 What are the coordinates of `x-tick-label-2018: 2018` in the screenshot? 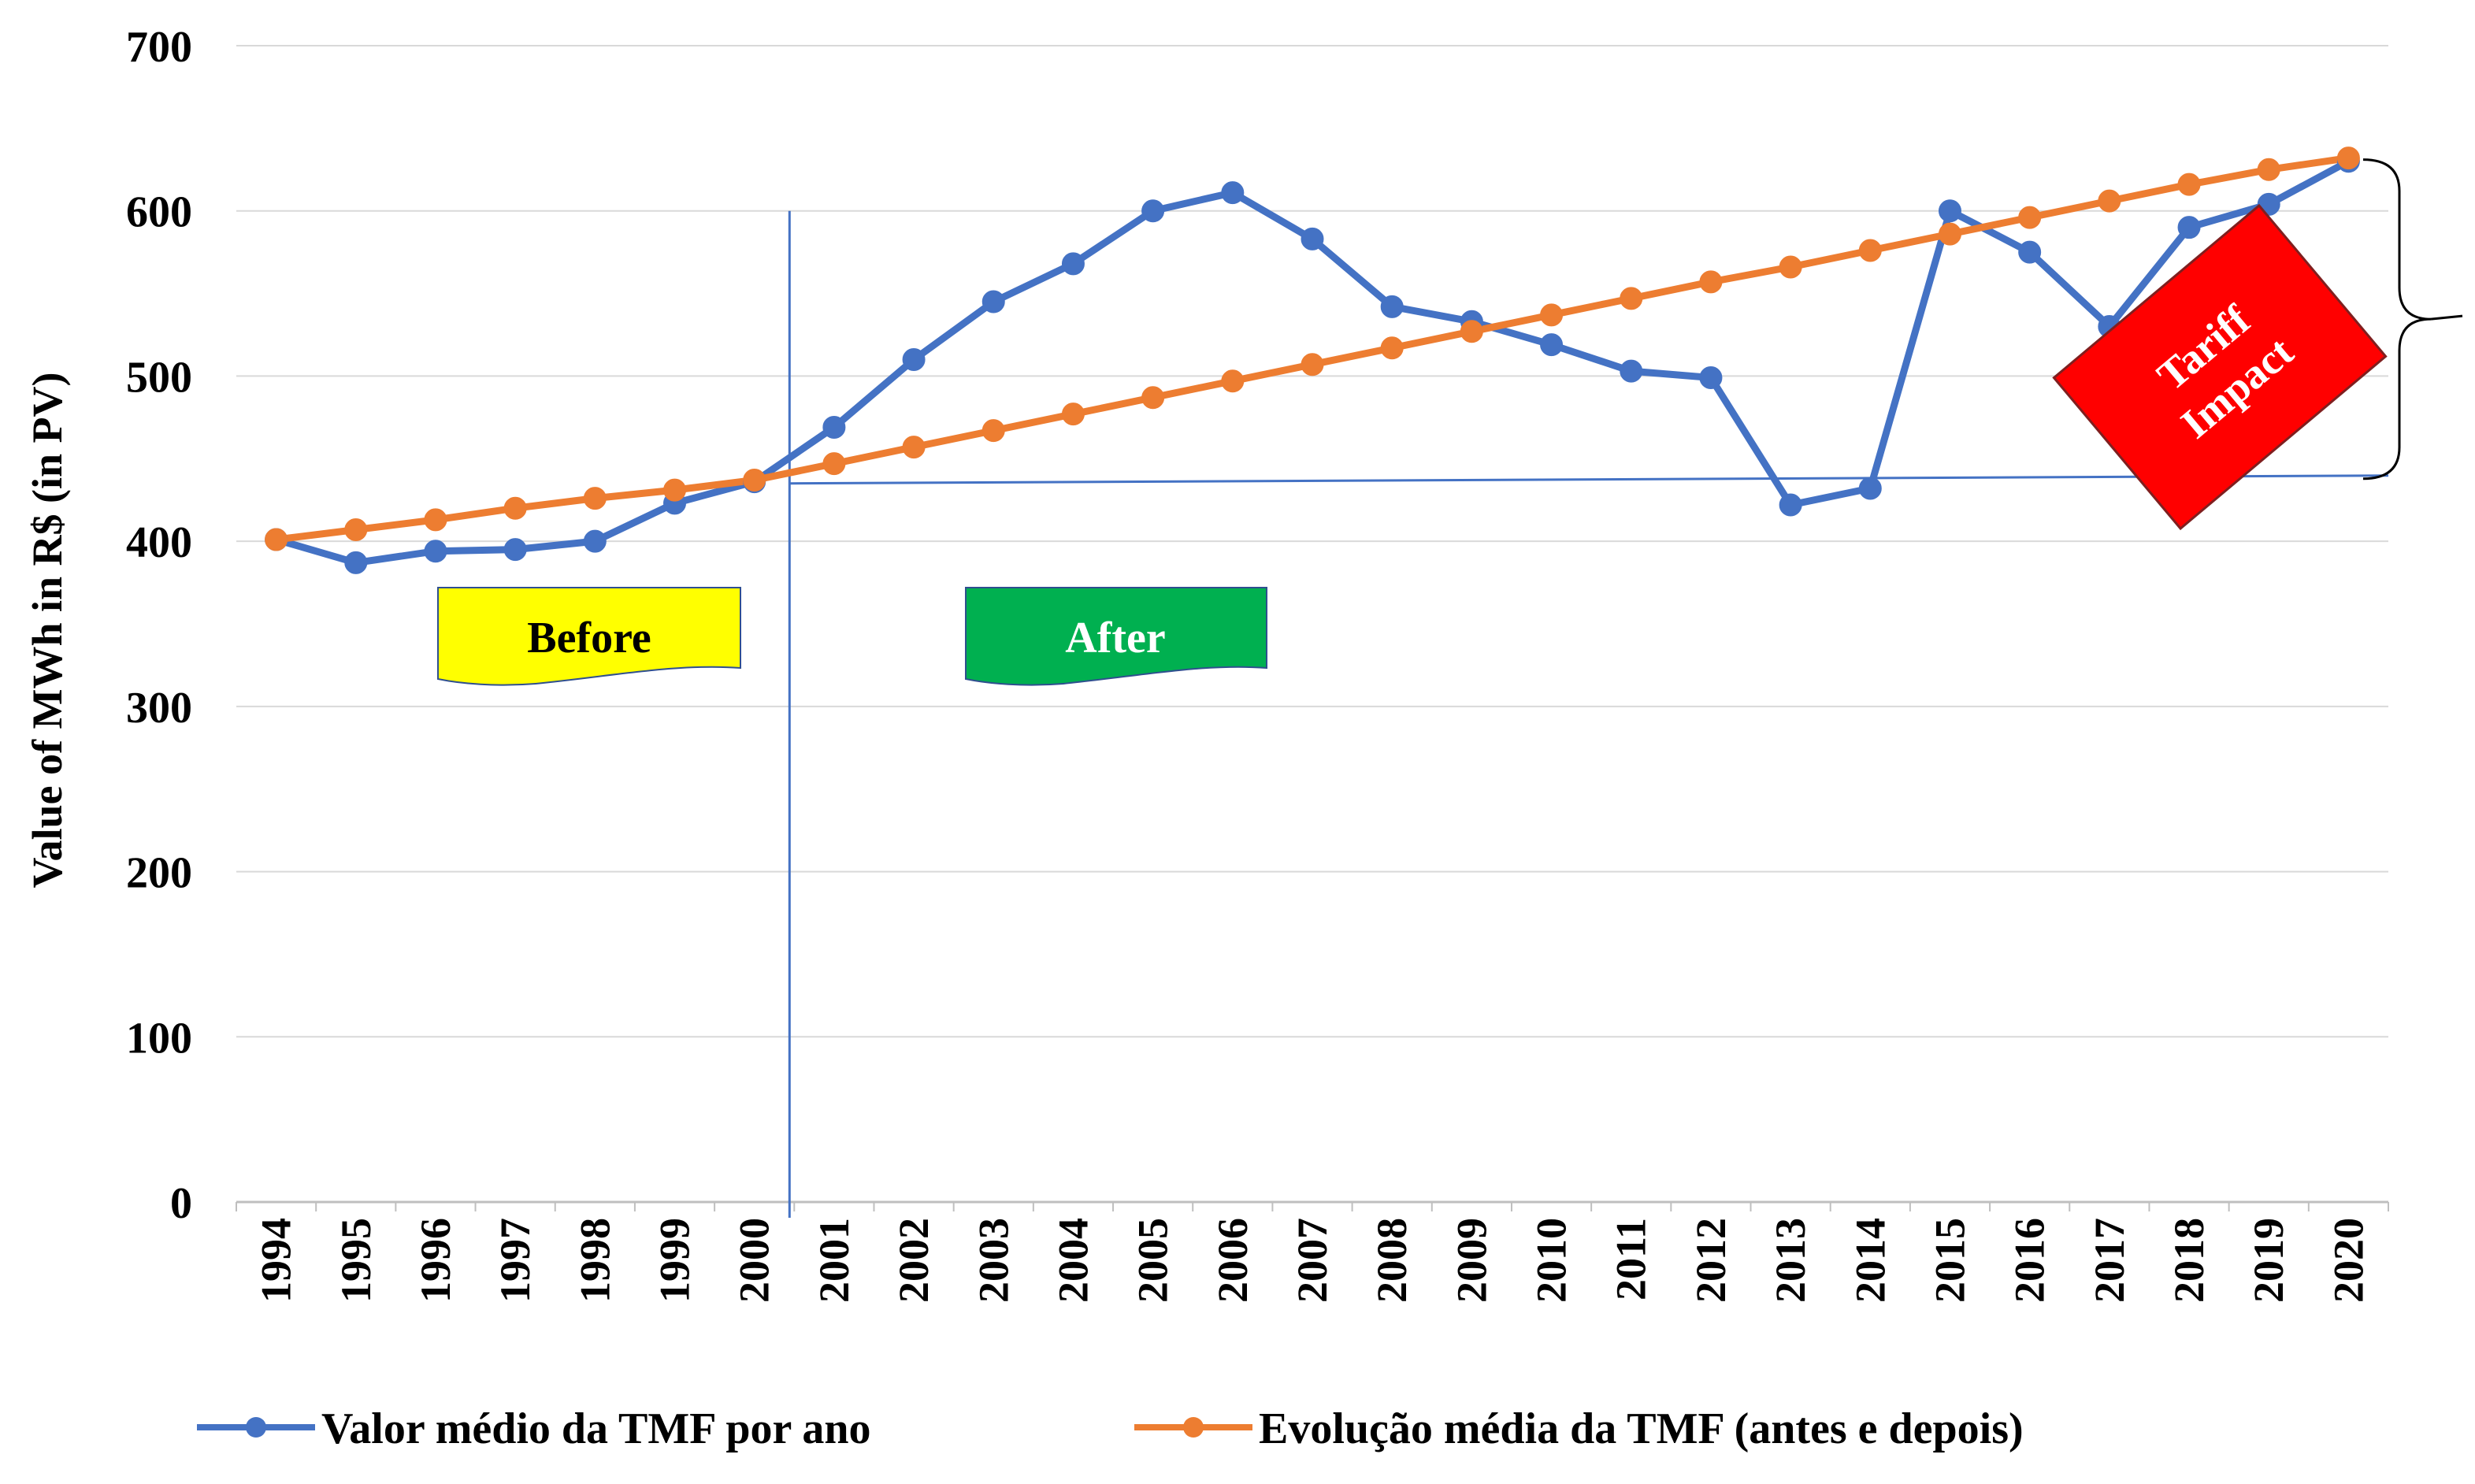 It's located at (2189, 1260).